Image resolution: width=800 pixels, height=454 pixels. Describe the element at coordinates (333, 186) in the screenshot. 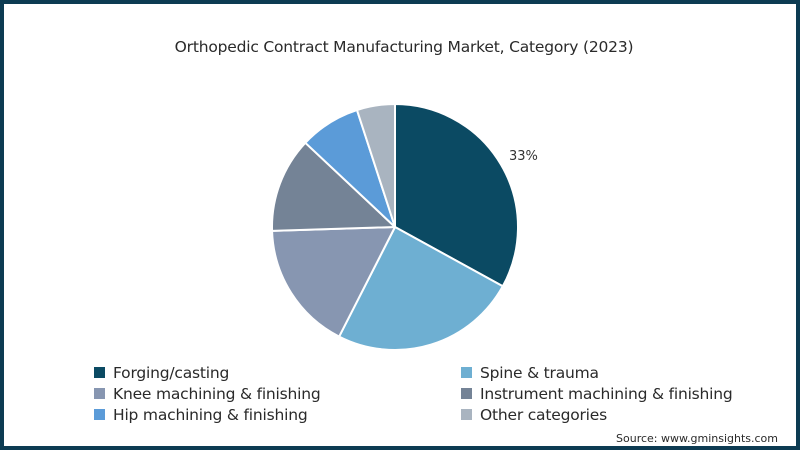

I see `pie-slice-instrument-machining-finishing` at that location.